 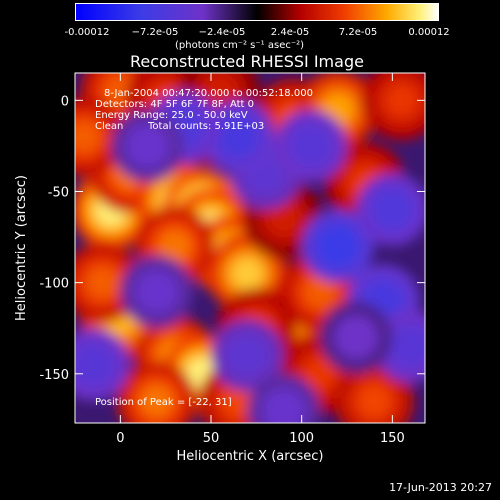 What do you see at coordinates (54, 284) in the screenshot?
I see `y-tick-label: -100` at bounding box center [54, 284].